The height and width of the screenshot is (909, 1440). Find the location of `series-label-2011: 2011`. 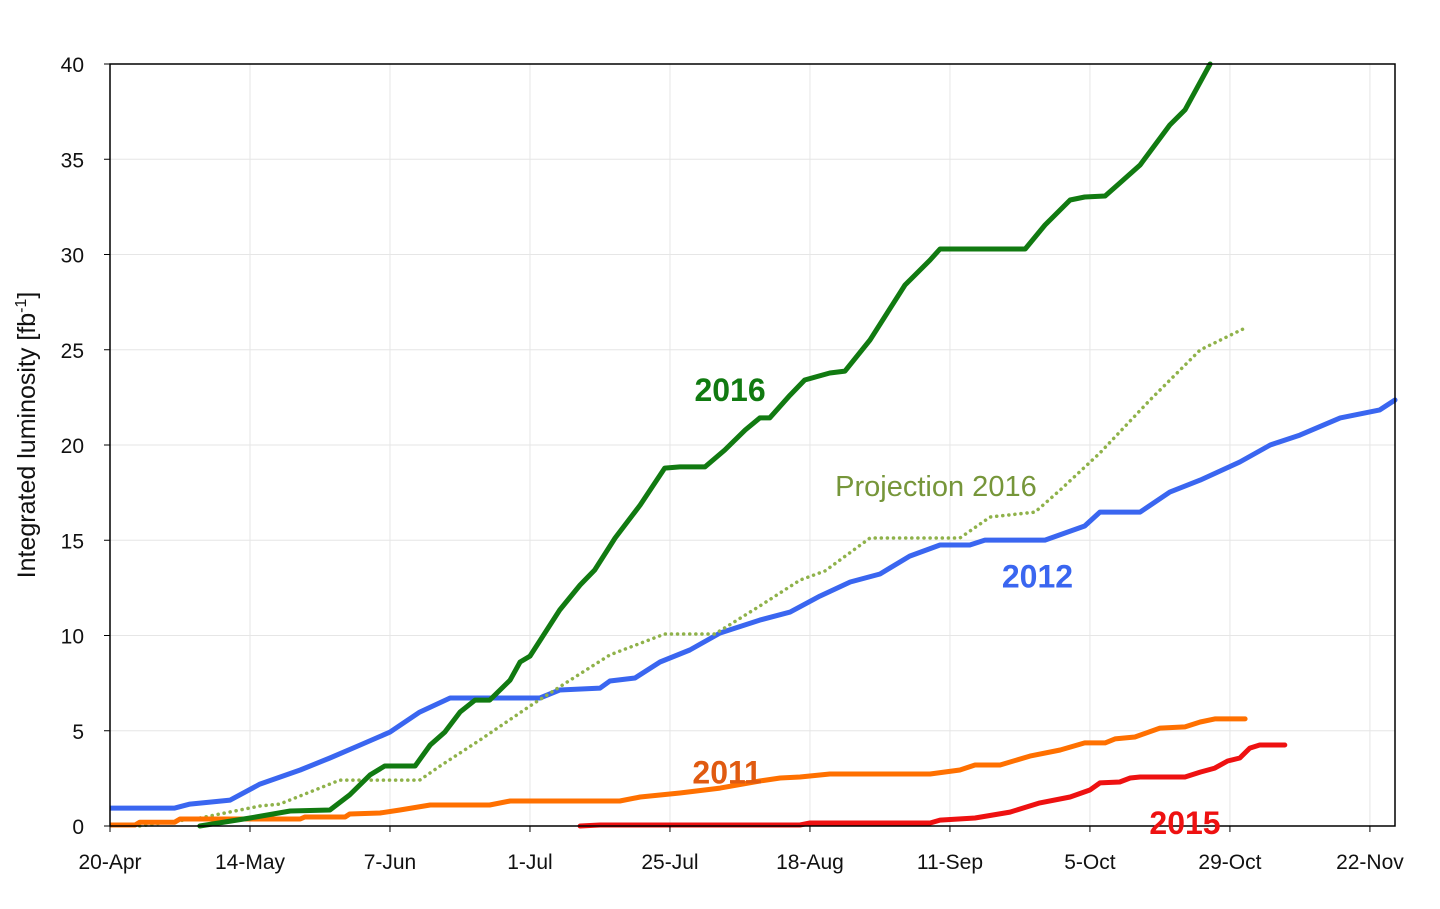

series-label-2011: 2011 is located at coordinates (726, 773).